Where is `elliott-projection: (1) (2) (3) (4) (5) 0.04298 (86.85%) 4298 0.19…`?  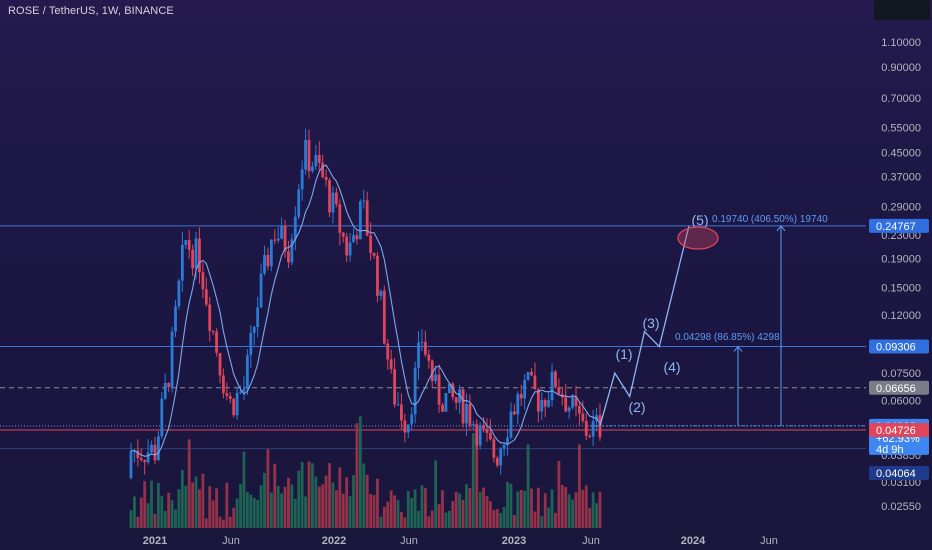
elliott-projection: (1) (2) (3) (4) (5) 0.04298 (86.85%) 4298 0.19… is located at coordinates (728, 319).